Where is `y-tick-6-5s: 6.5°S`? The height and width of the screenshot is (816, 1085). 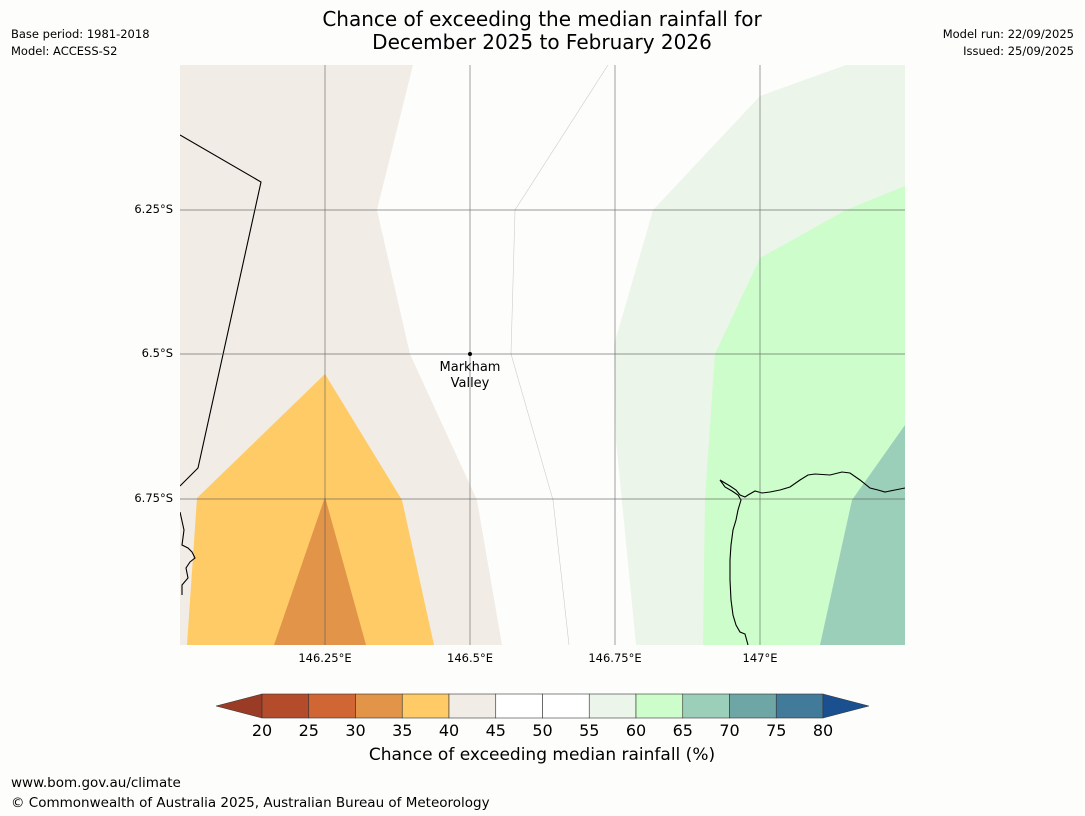 y-tick-6-5s: 6.5°S is located at coordinates (157, 353).